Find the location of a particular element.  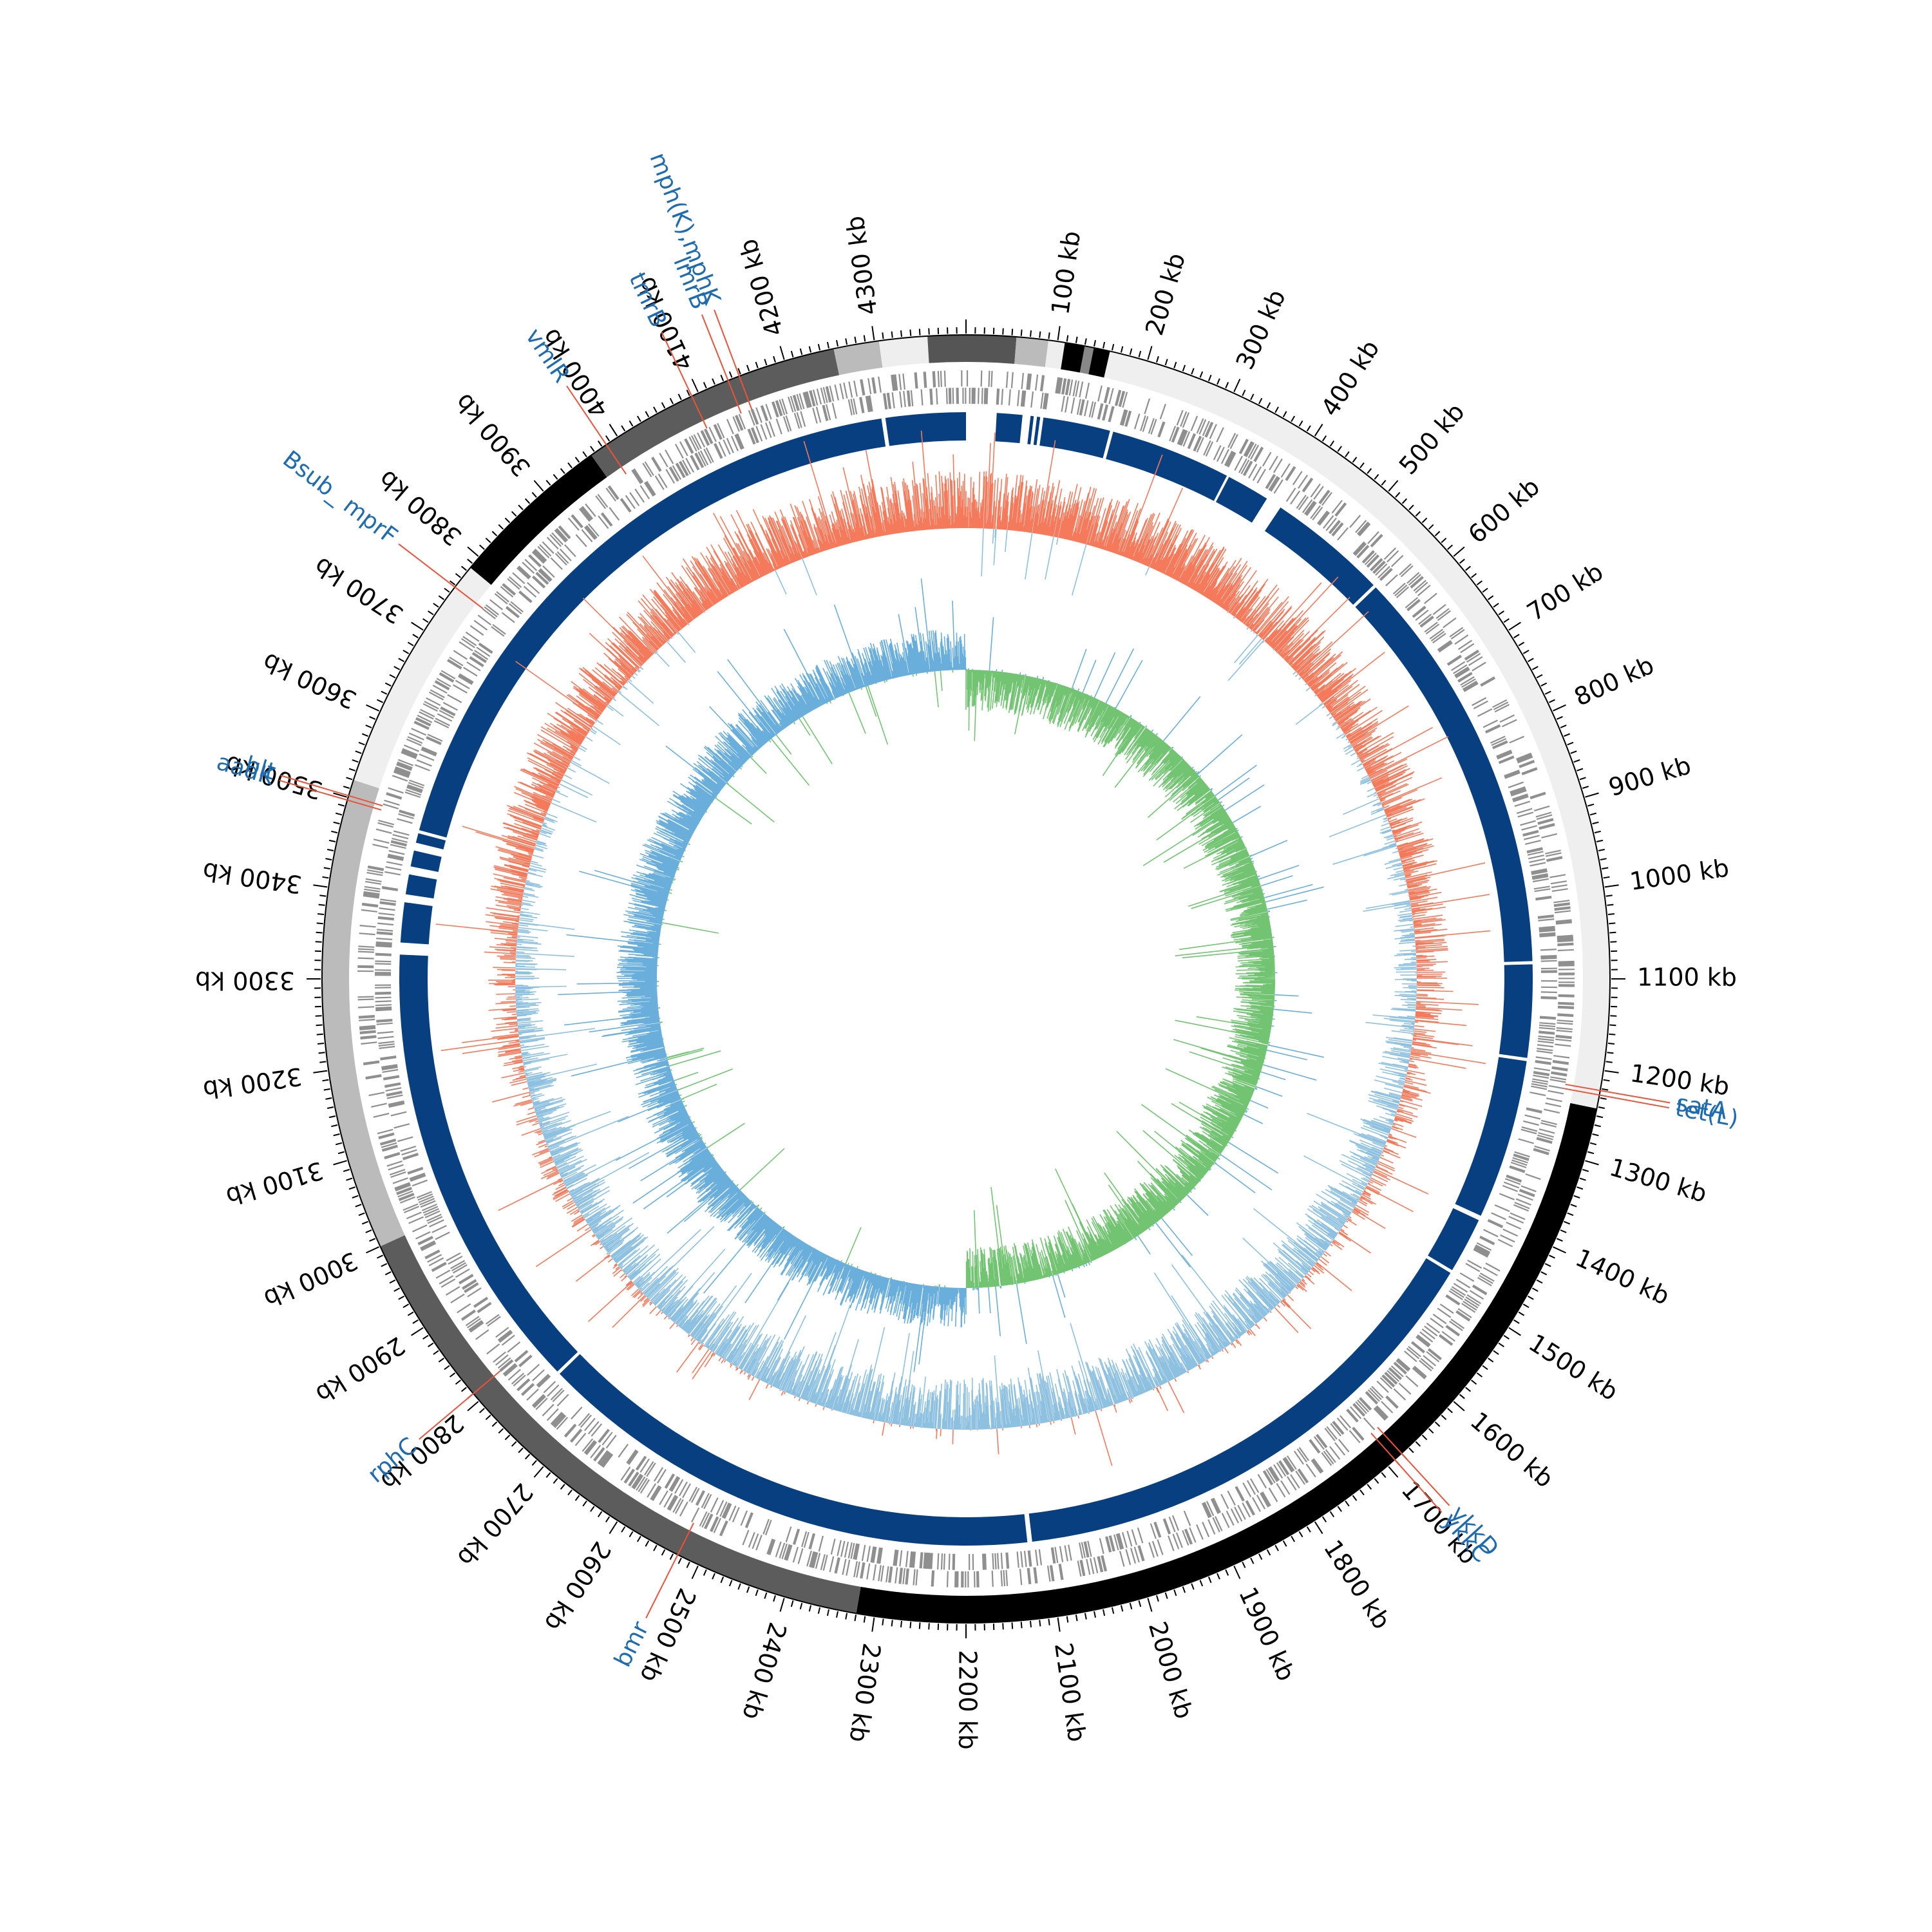

tick-label-300: 300 kb is located at coordinates (1261, 329).